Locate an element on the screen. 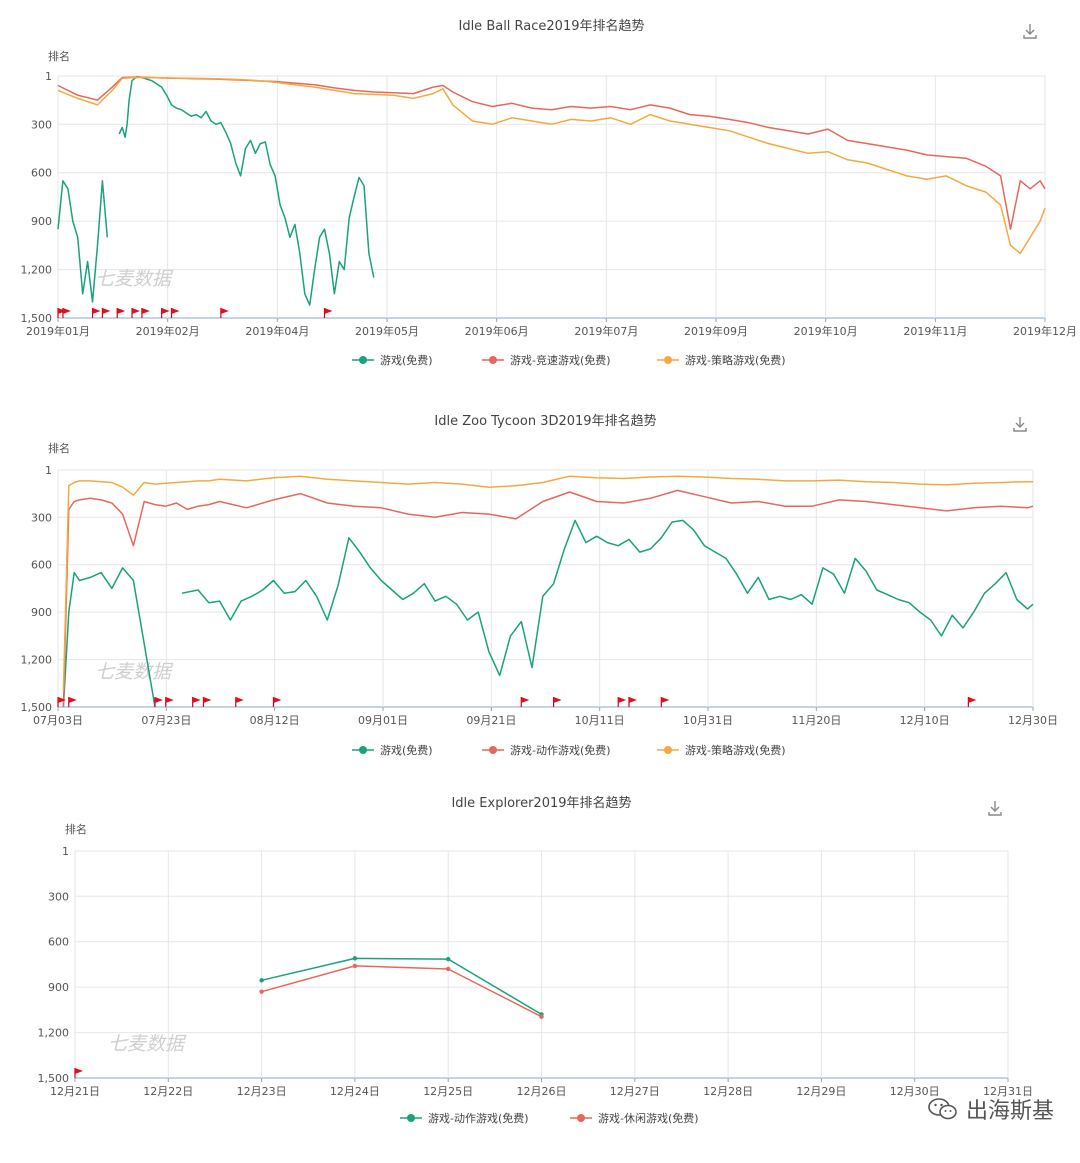  x-tick-label: 12月10日 is located at coordinates (925, 720).